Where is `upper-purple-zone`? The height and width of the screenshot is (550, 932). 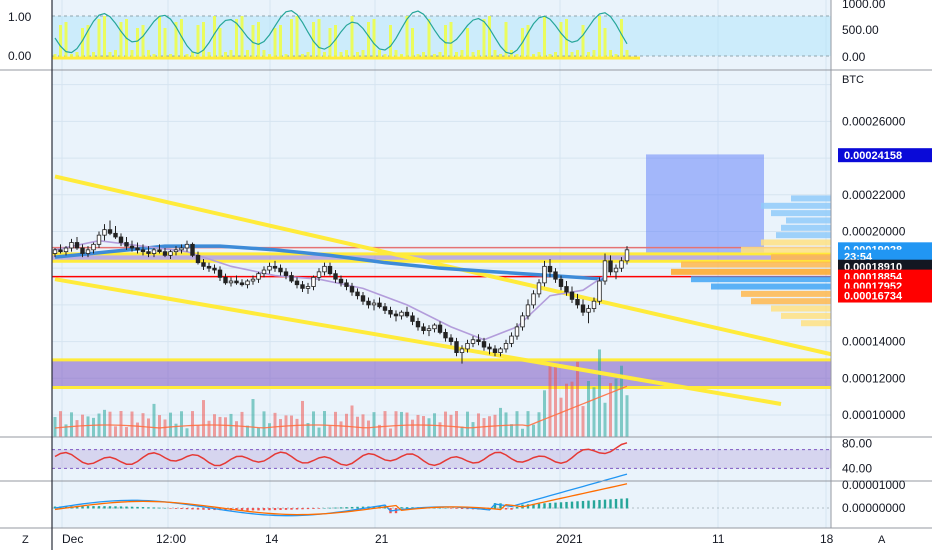 upper-purple-zone is located at coordinates (441, 257).